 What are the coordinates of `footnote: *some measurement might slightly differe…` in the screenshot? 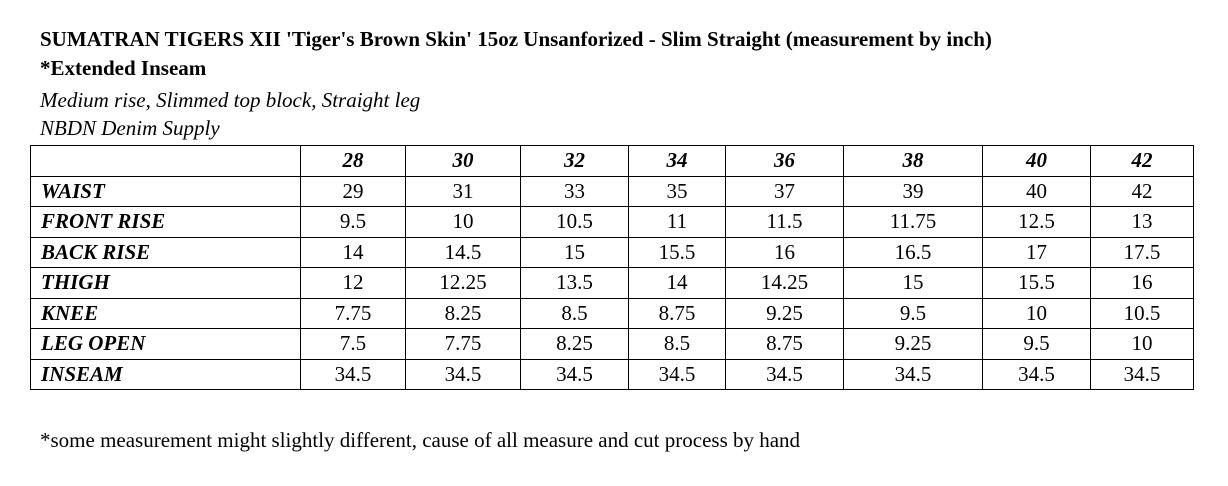 It's located at (420, 440).